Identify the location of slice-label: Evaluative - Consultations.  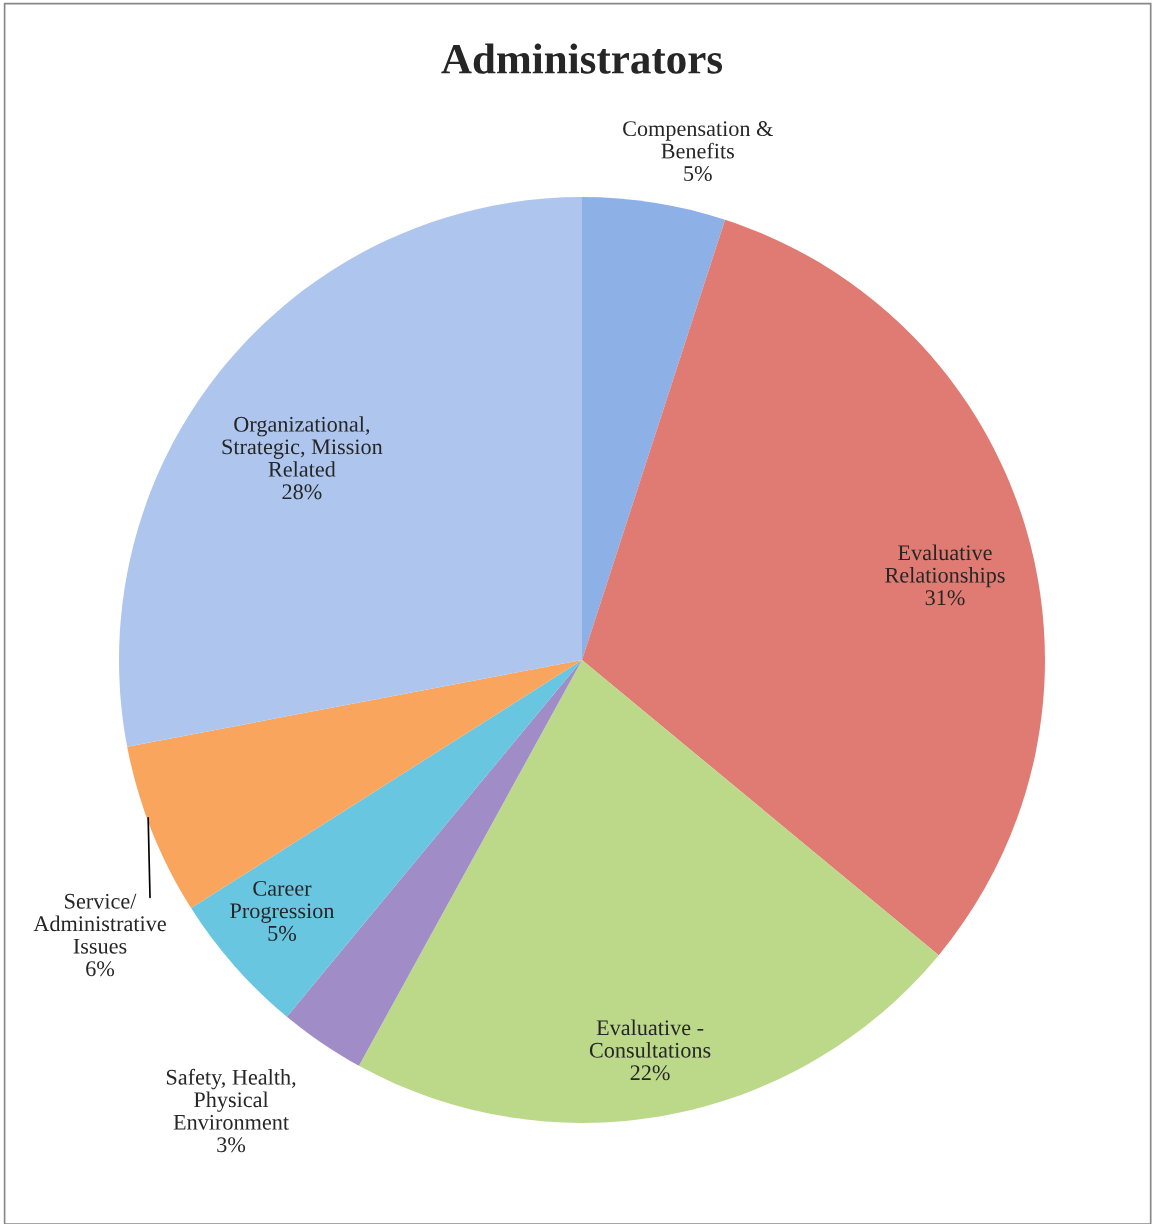
(650, 1038).